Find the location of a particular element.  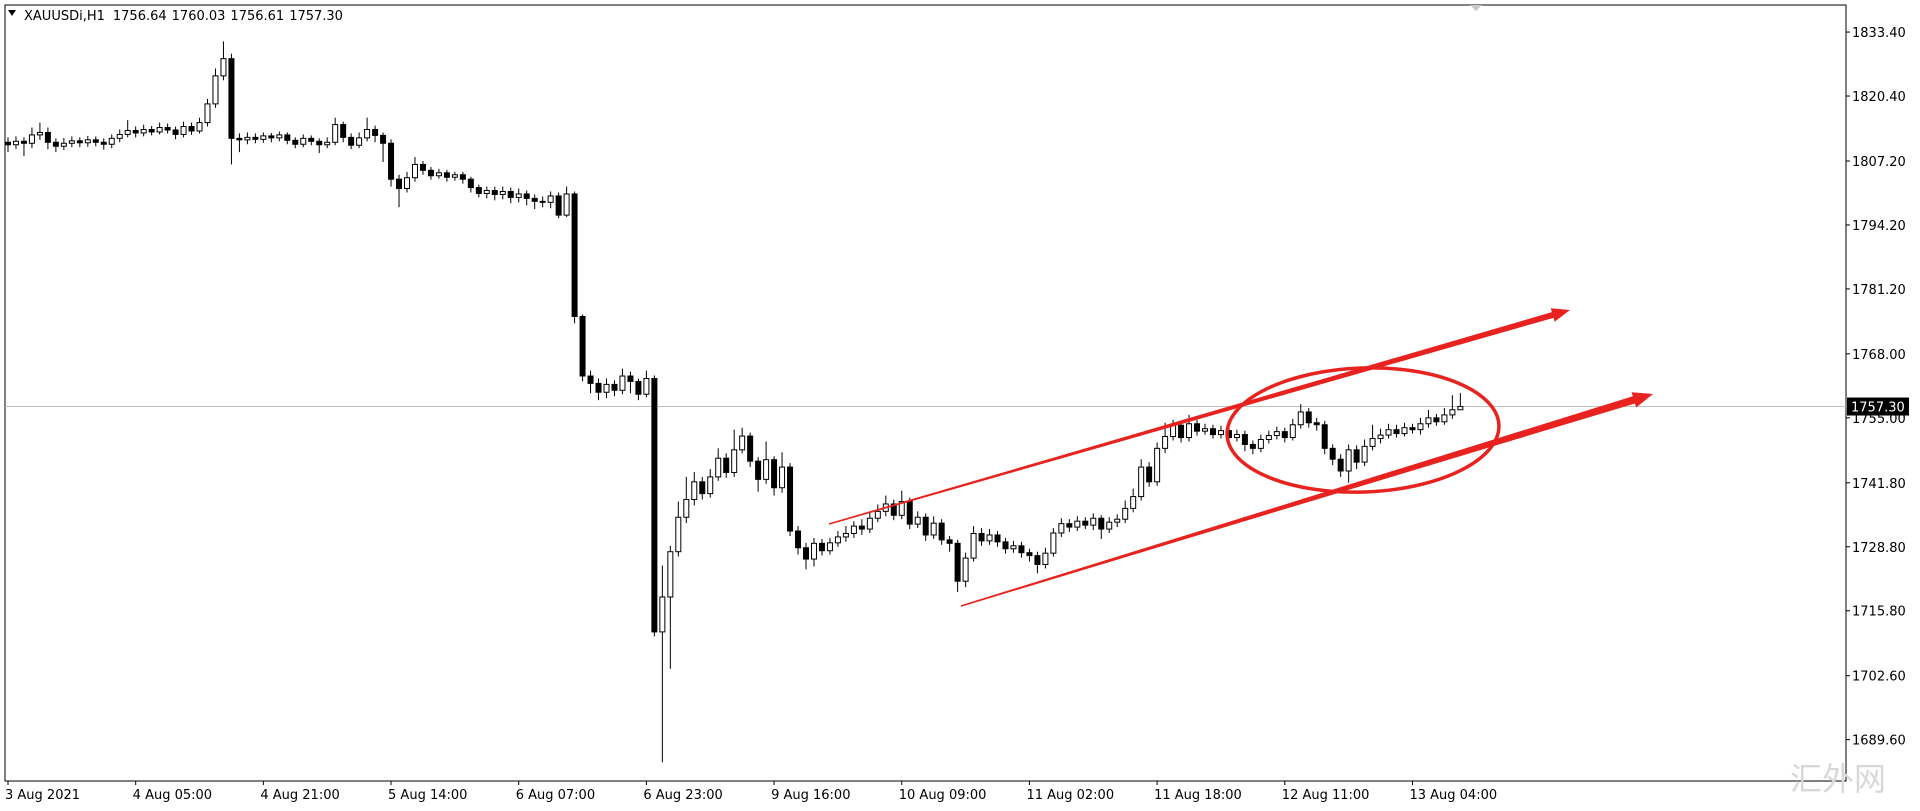

y-tick-label: 1820.40 is located at coordinates (1879, 97).